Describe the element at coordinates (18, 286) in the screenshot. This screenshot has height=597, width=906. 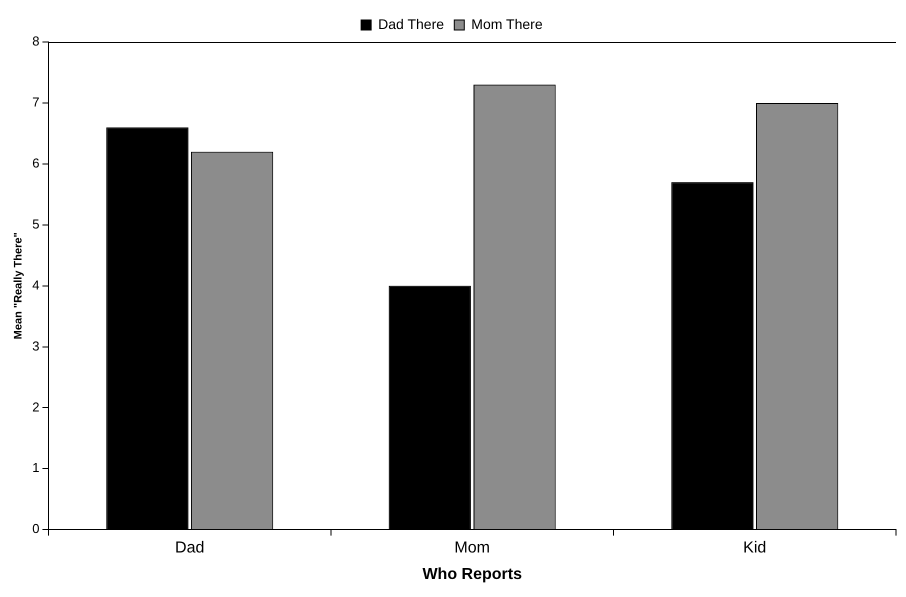
I see `y-axis-title: Mean "Really There"` at that location.